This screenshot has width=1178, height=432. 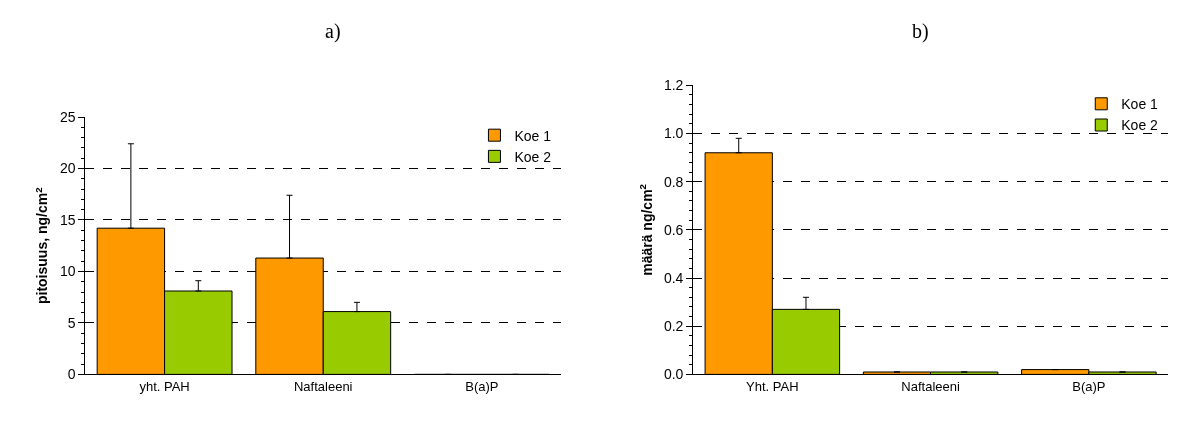 I want to click on y-tick-label: 1.2, so click(x=673, y=85).